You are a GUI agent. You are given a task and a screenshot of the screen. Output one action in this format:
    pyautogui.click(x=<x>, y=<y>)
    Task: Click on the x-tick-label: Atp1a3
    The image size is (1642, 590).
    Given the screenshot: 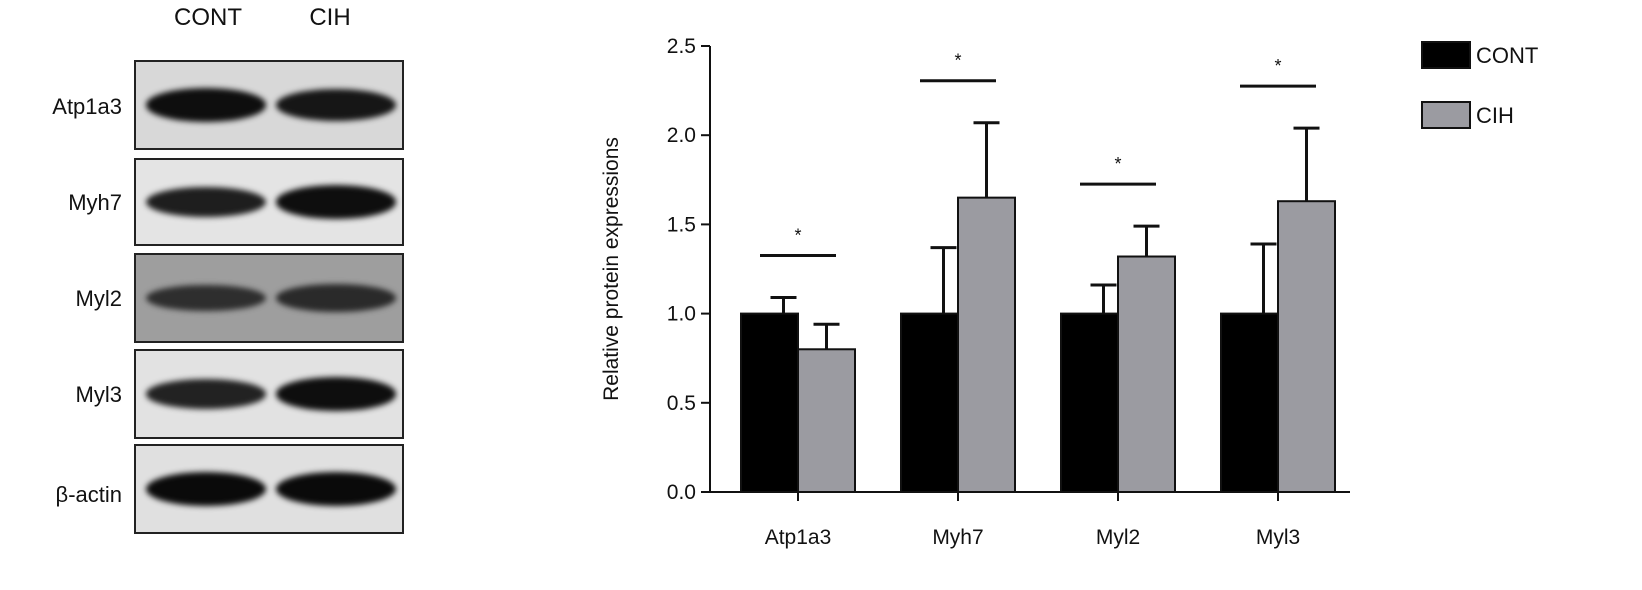 What is the action you would take?
    pyautogui.click(x=798, y=537)
    